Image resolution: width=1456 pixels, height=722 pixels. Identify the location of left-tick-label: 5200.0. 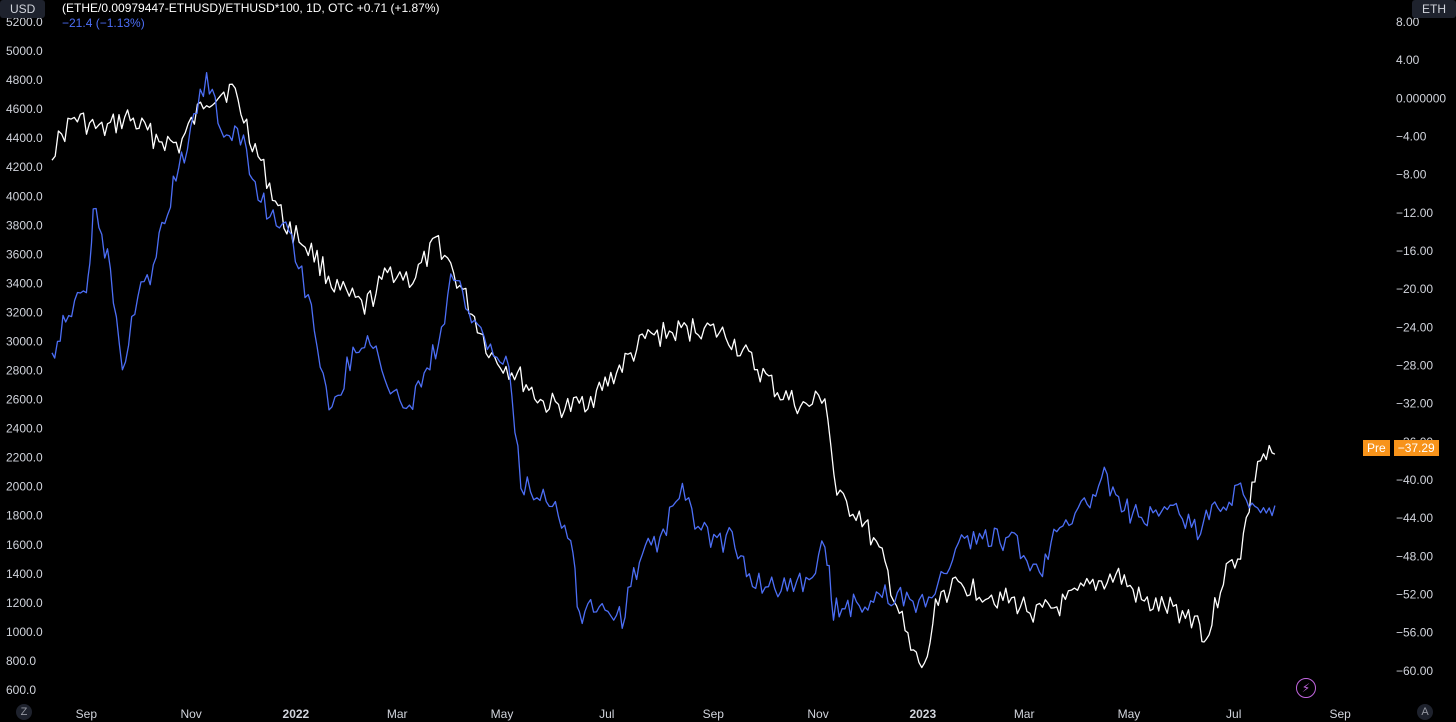
(24, 22).